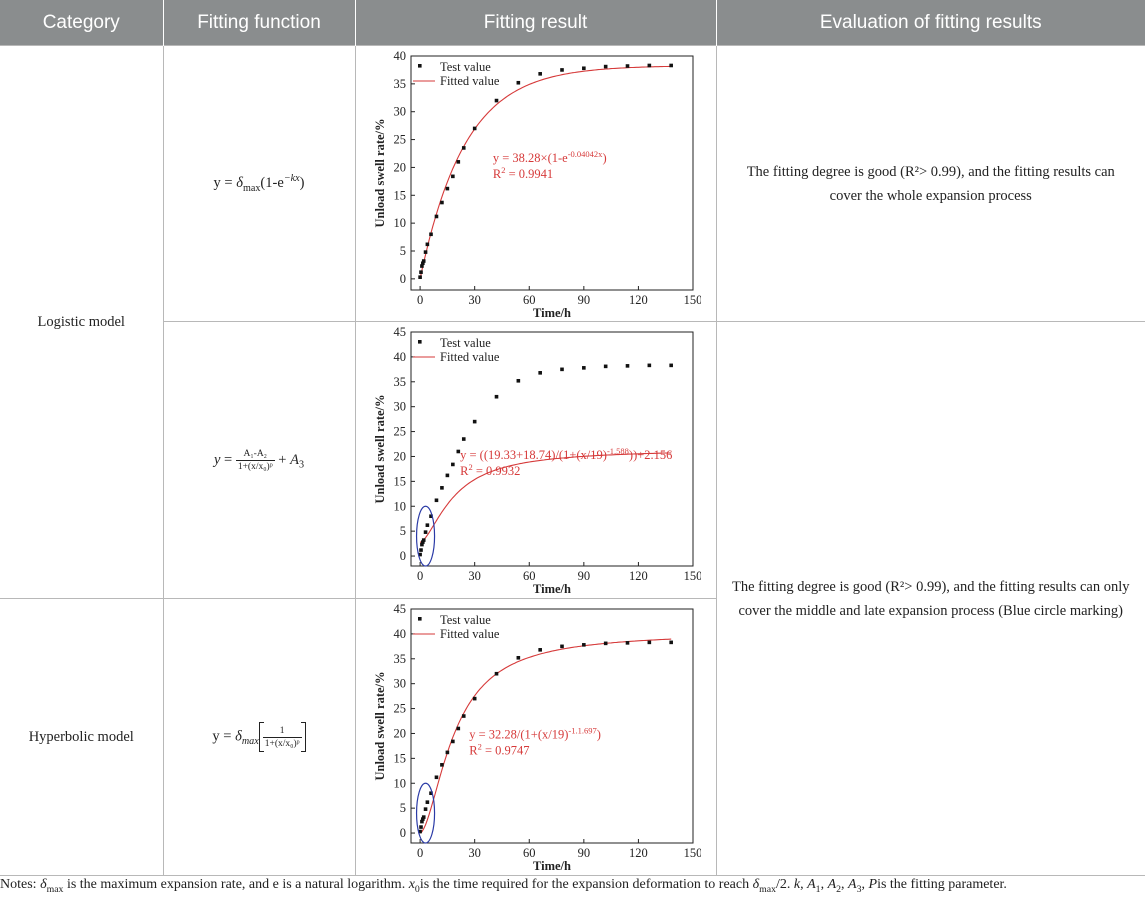 Image resolution: width=1145 pixels, height=901 pixels. What do you see at coordinates (490, 470) in the screenshot?
I see `fit-r-squared: R2 = 0.9932` at bounding box center [490, 470].